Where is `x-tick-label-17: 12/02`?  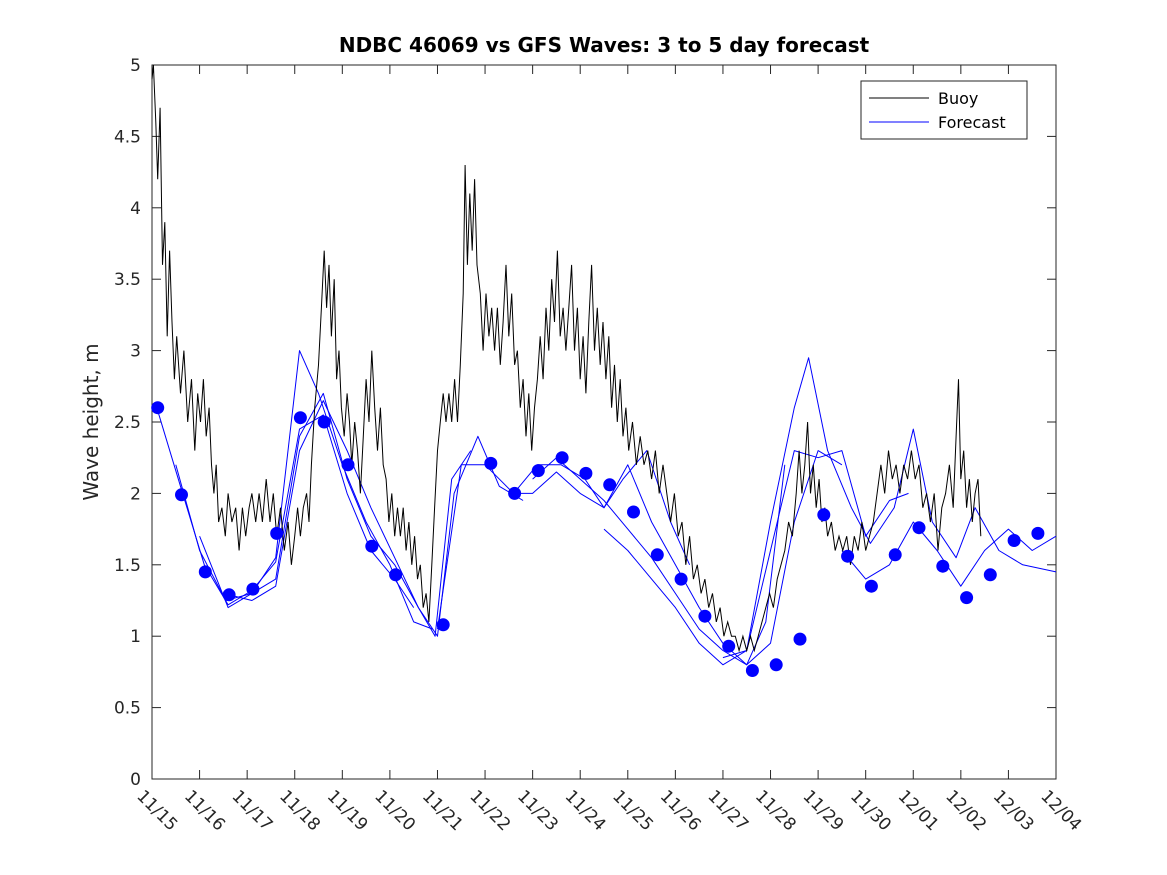
x-tick-label-17: 12/02 is located at coordinates (965, 810).